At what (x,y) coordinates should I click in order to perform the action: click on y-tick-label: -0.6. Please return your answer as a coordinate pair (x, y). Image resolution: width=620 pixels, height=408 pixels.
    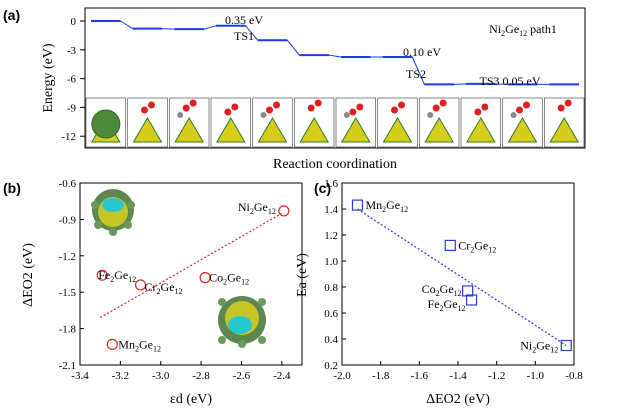
    Looking at the image, I should click on (68, 184).